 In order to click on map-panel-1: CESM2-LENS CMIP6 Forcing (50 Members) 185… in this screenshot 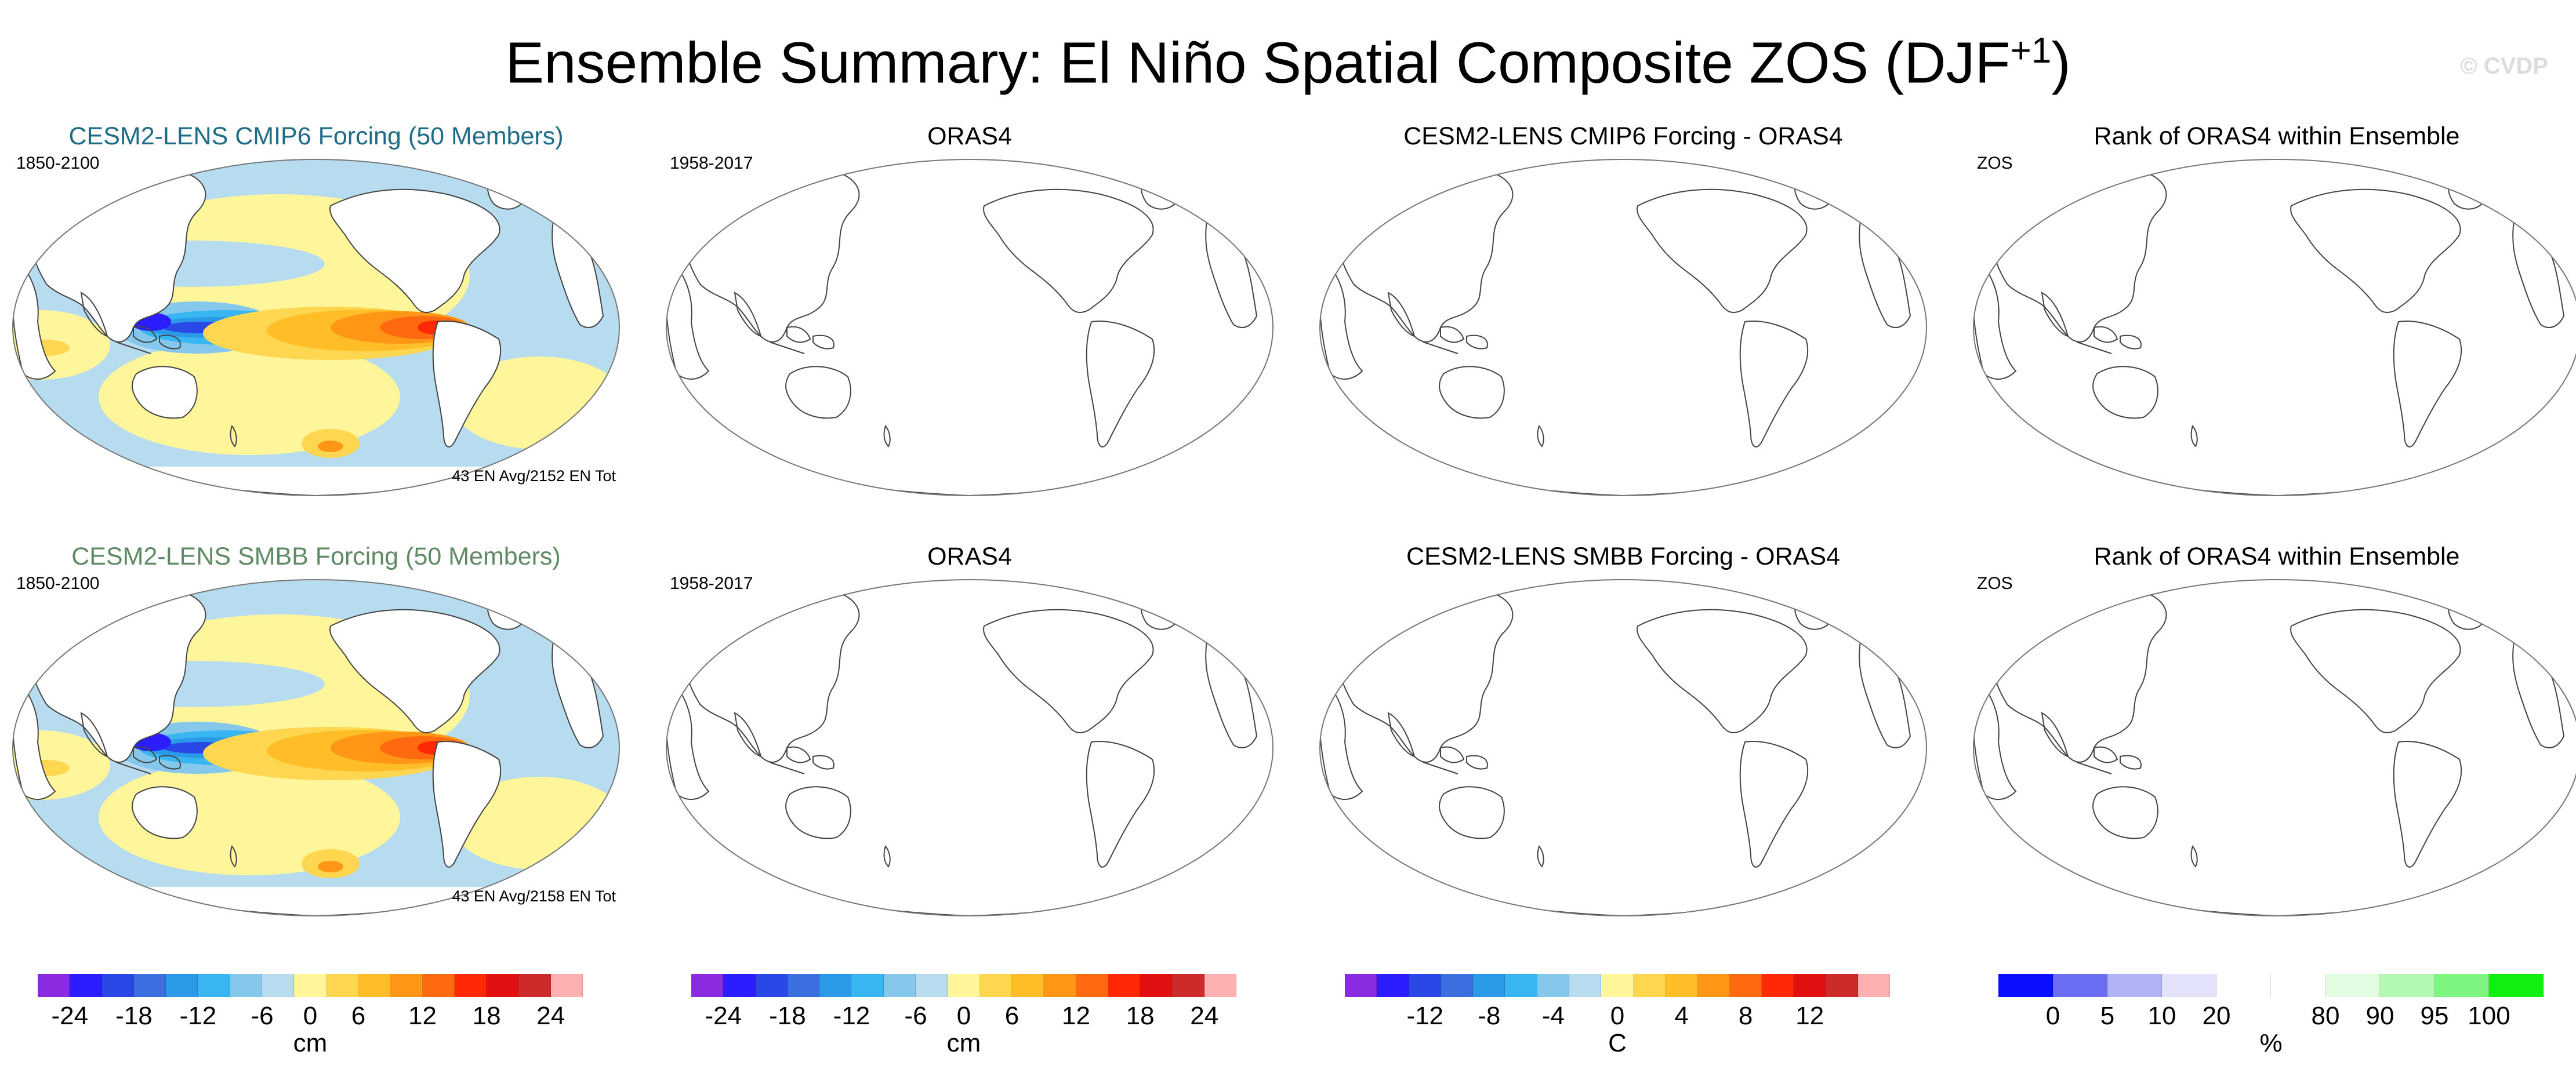, I will do `click(316, 316)`.